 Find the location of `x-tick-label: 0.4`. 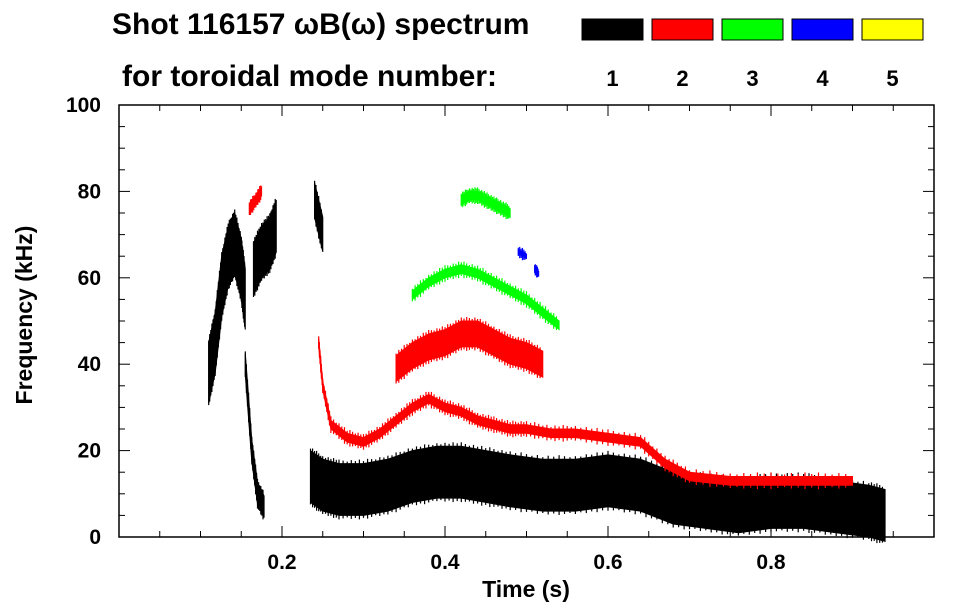

x-tick-label: 0.4 is located at coordinates (445, 562).